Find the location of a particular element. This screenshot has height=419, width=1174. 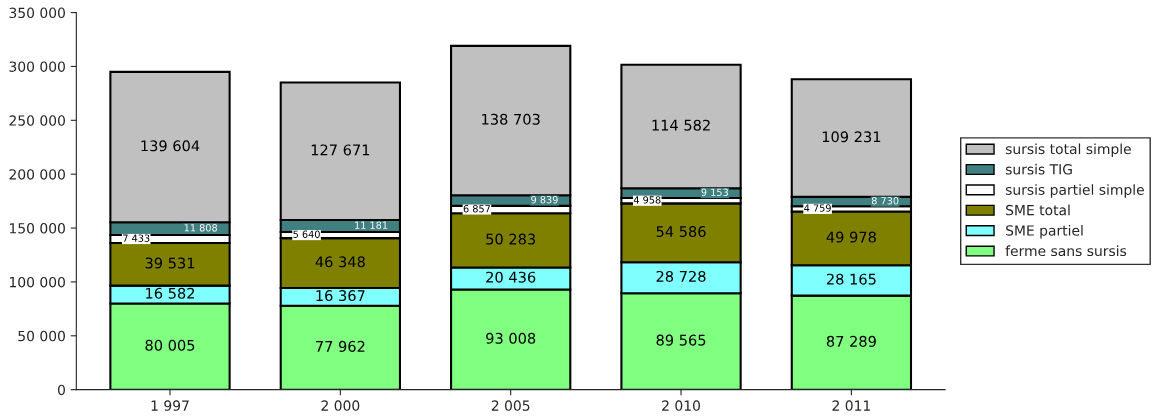

data-label: 49 978 is located at coordinates (851, 237).